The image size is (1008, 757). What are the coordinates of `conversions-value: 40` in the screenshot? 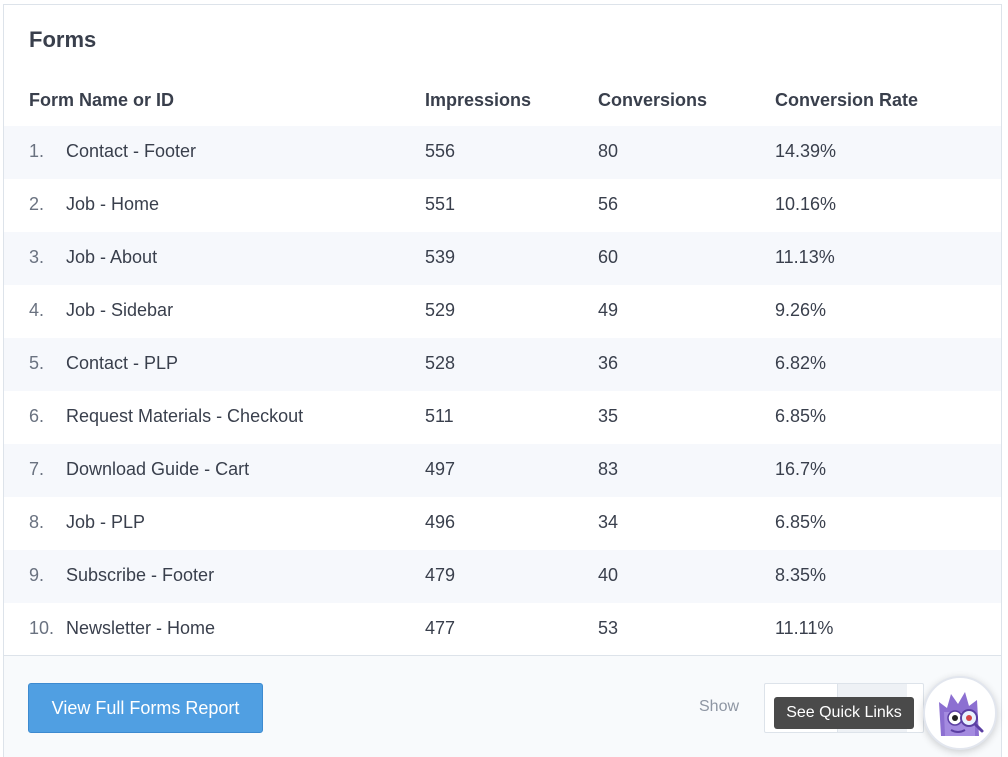 It's located at (608, 575).